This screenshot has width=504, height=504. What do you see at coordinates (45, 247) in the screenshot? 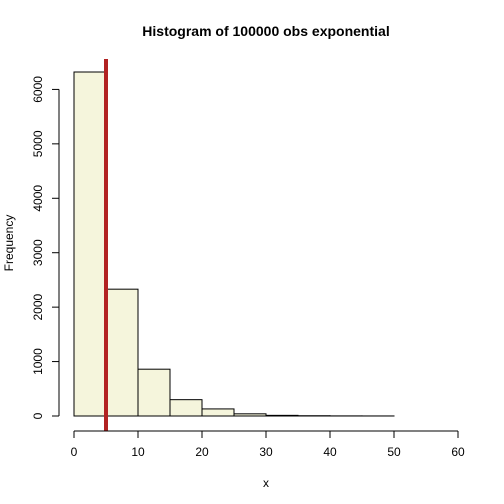
I see `y-axis: 0 1000 2000 3000 4000 5000 6000` at bounding box center [45, 247].